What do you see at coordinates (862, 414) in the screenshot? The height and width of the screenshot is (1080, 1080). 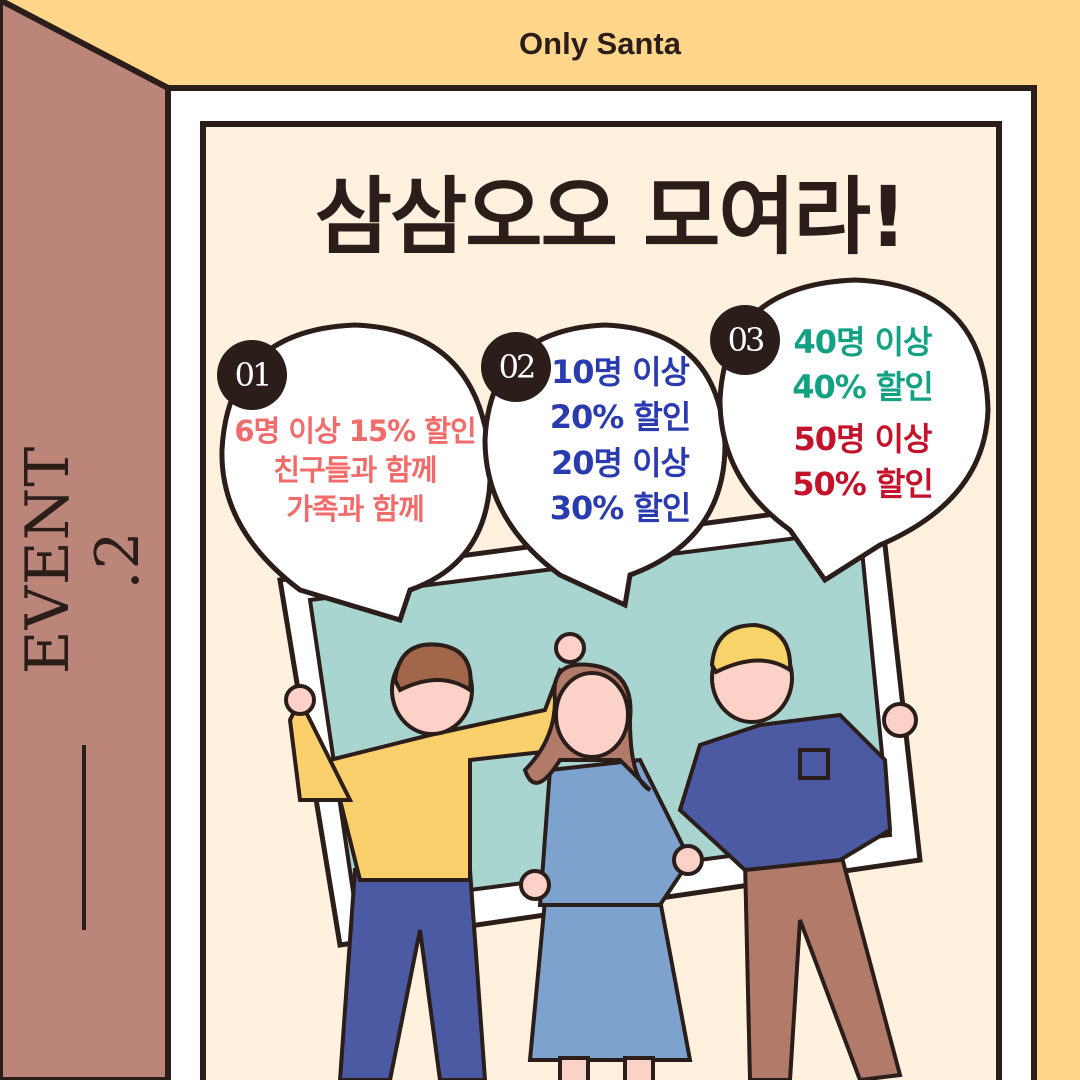 I see `bubble-3-text: 40명 이상 40% 할인 50명 이상 50% 할인` at bounding box center [862, 414].